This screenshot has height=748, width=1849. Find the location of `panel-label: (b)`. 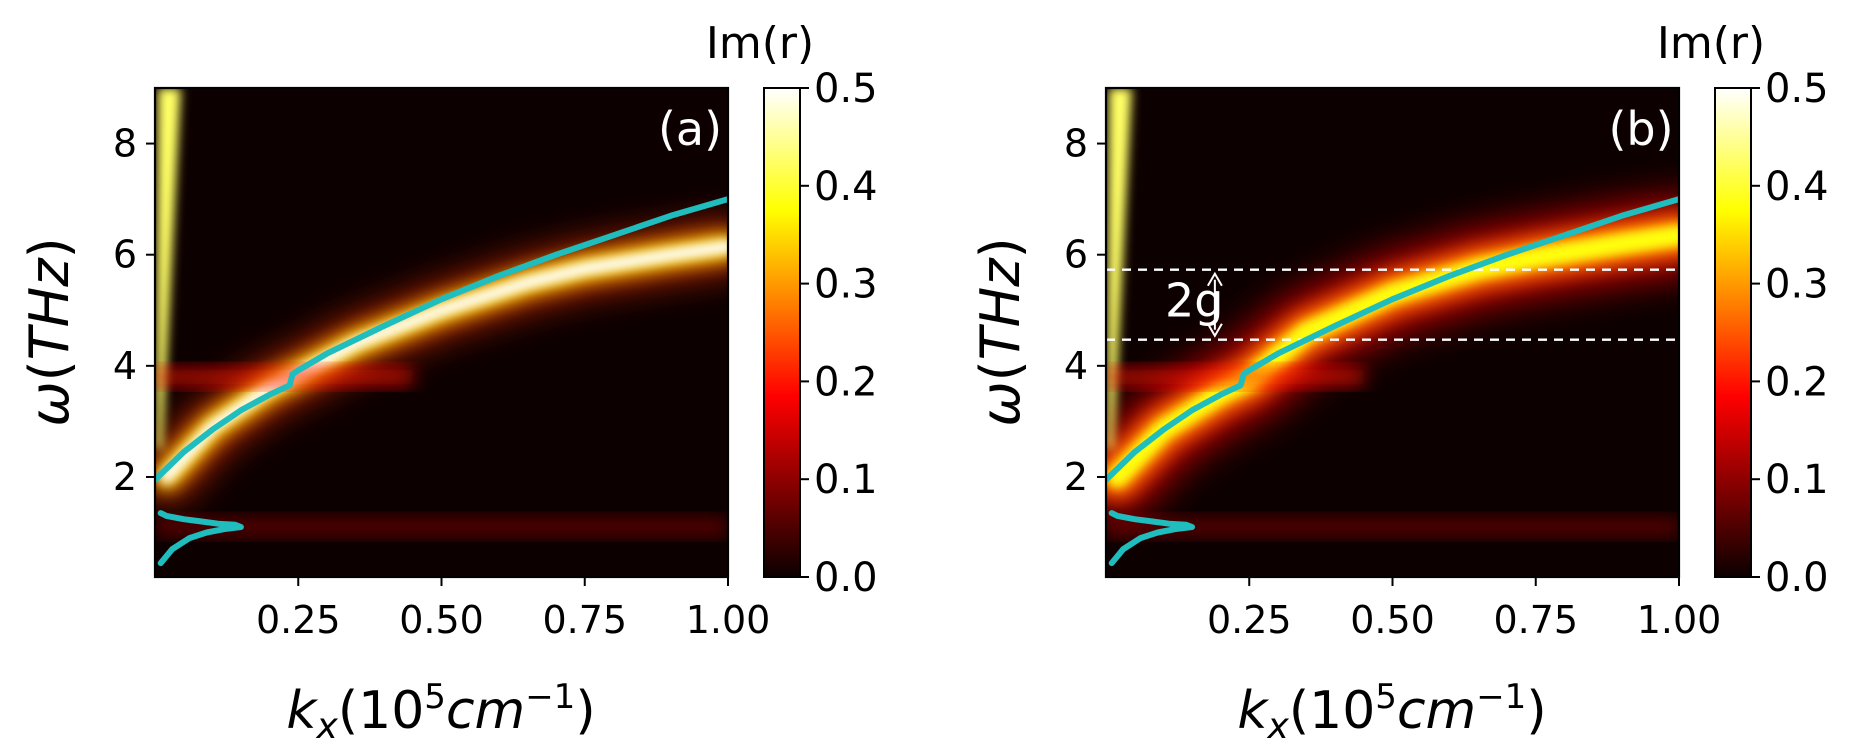

panel-label: (b) is located at coordinates (1640, 129).